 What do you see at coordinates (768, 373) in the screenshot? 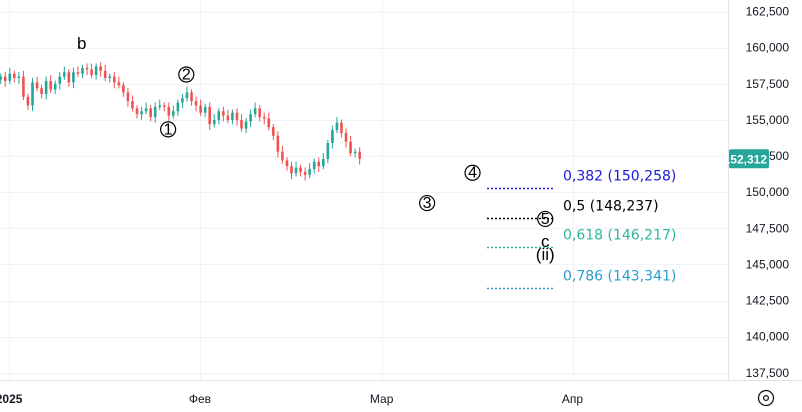
I see `y-tick-label: 137,500` at bounding box center [768, 373].